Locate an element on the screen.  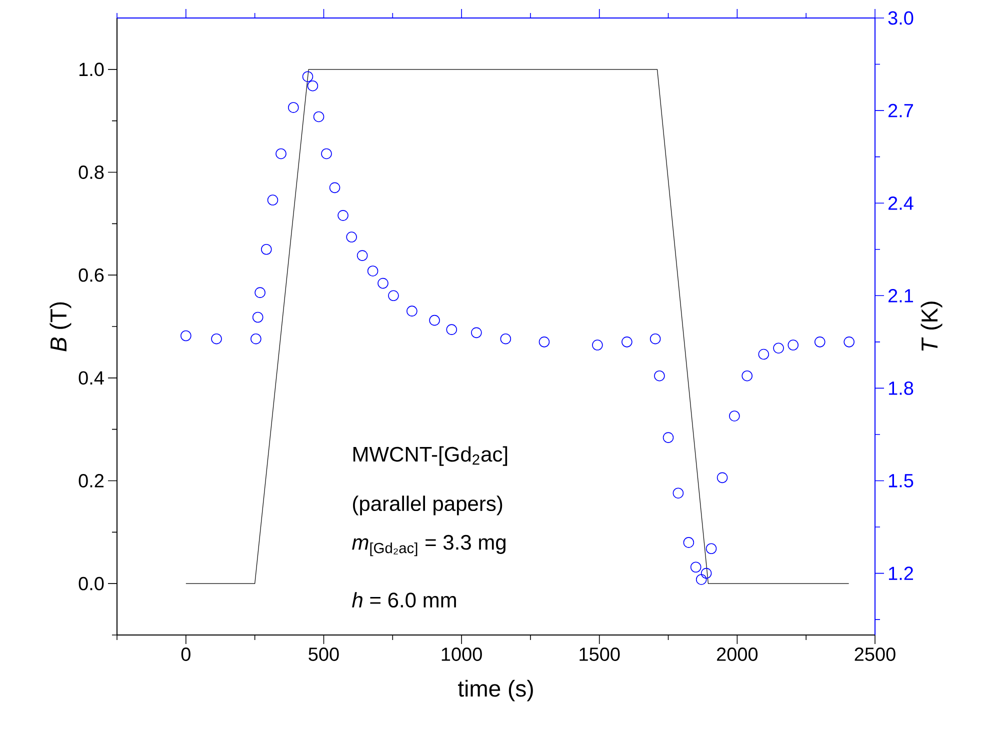
x-tick-label: 0 is located at coordinates (185, 654).